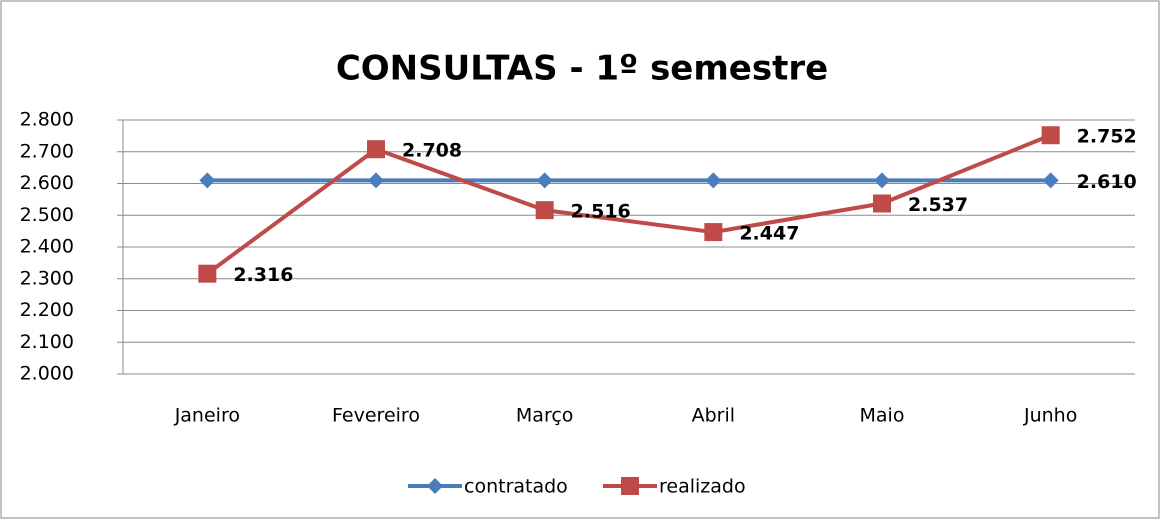 This screenshot has width=1161, height=520. I want to click on y-tick-label: 2.000, so click(47, 374).